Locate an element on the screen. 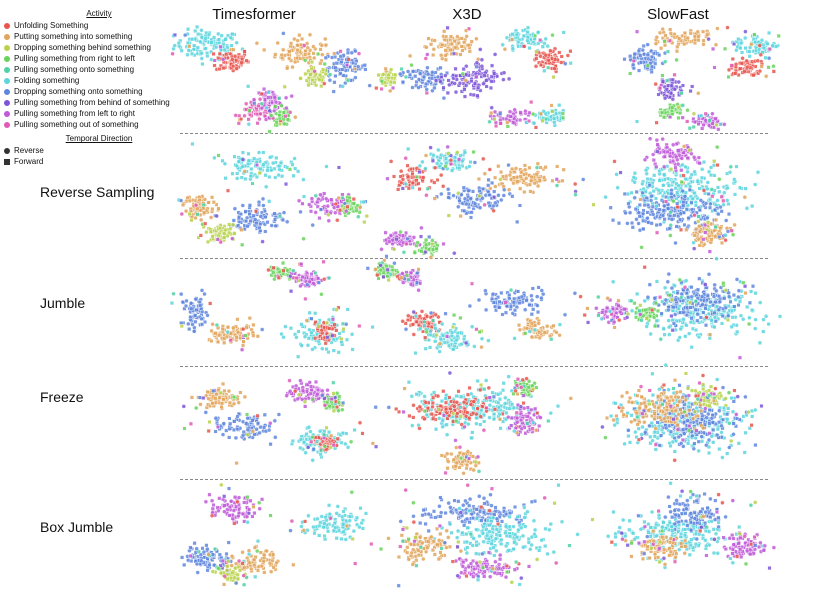 The image size is (822, 593). legend-item: Dropping something behind something is located at coordinates (99, 47).